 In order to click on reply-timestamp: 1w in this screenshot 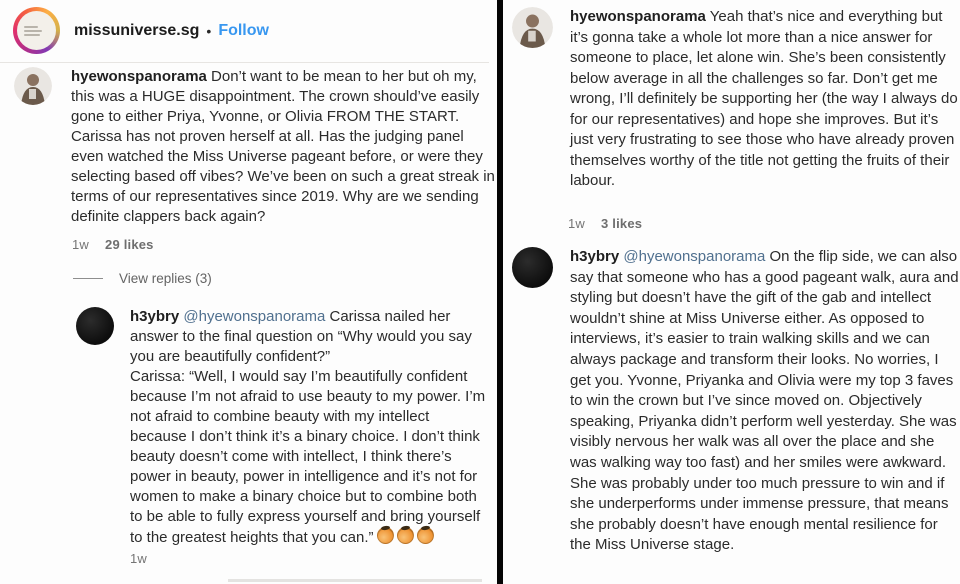, I will do `click(139, 558)`.